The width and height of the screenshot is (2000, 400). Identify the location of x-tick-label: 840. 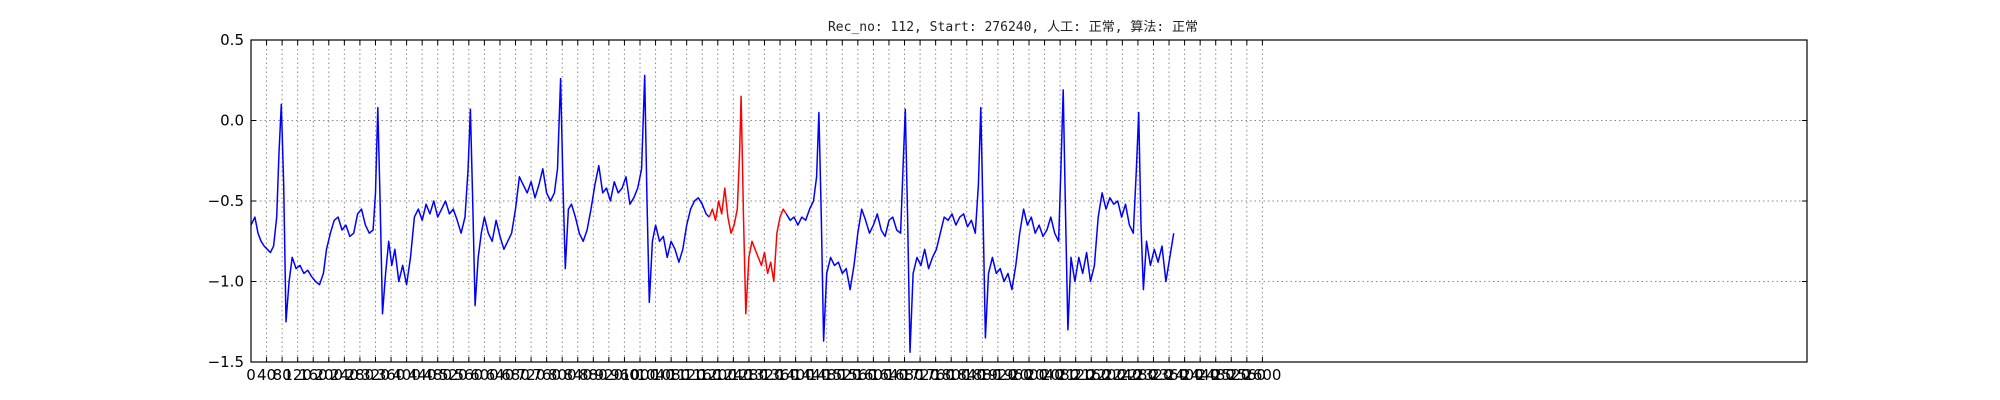
(577, 375).